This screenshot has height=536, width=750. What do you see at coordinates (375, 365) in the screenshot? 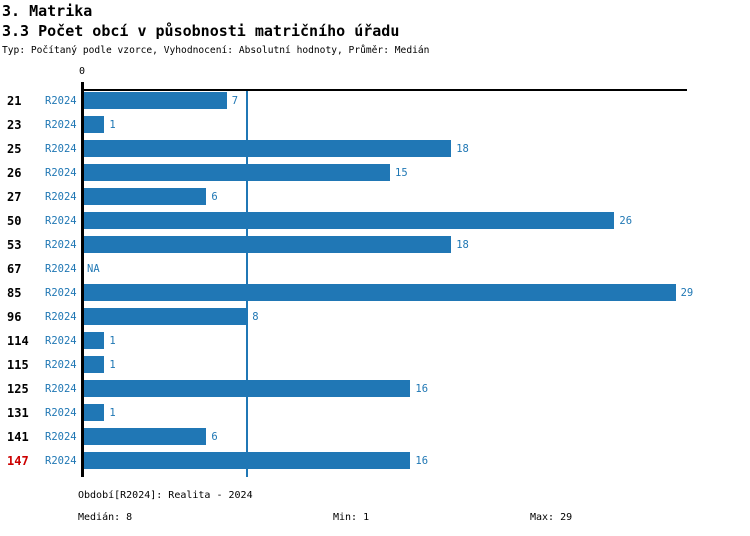
I see `chart-row: 115 R2024 1` at bounding box center [375, 365].